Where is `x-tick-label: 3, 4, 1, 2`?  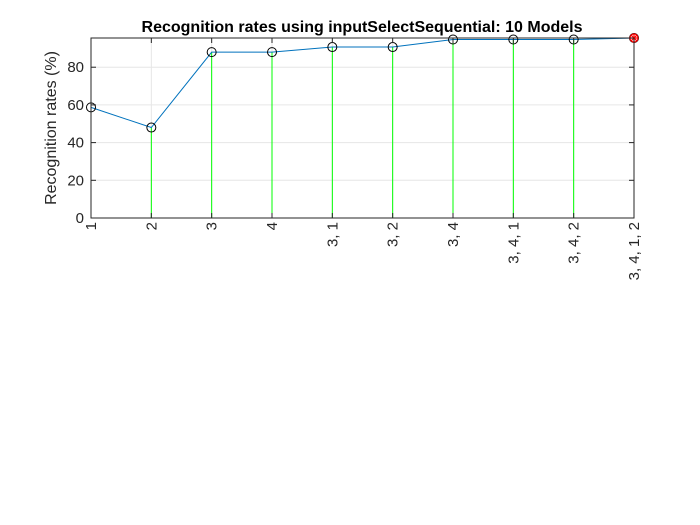 x-tick-label: 3, 4, 1, 2 is located at coordinates (634, 251).